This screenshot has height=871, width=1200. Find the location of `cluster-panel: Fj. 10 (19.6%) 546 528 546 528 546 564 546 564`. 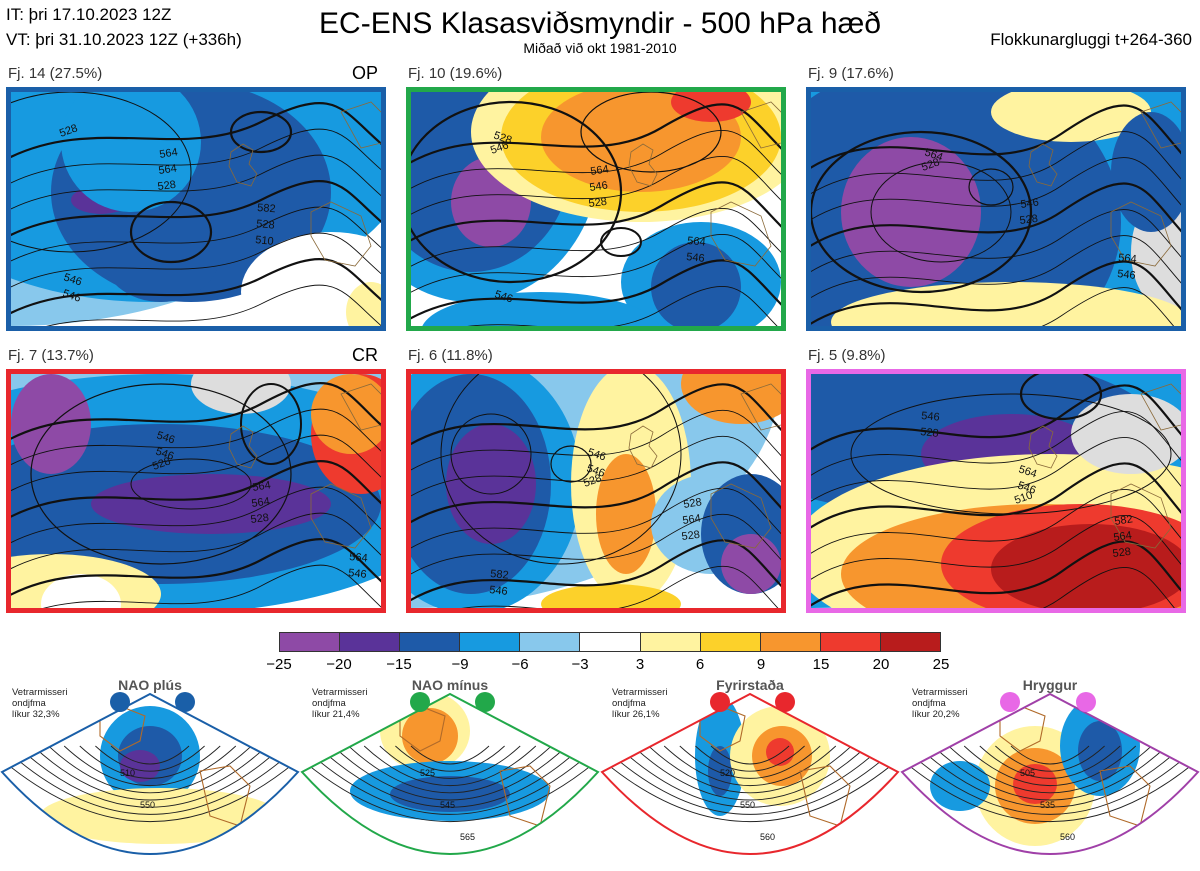

cluster-panel: Fj. 10 (19.6%) 546 528 546 528 546 564 546 564 is located at coordinates (596, 201).